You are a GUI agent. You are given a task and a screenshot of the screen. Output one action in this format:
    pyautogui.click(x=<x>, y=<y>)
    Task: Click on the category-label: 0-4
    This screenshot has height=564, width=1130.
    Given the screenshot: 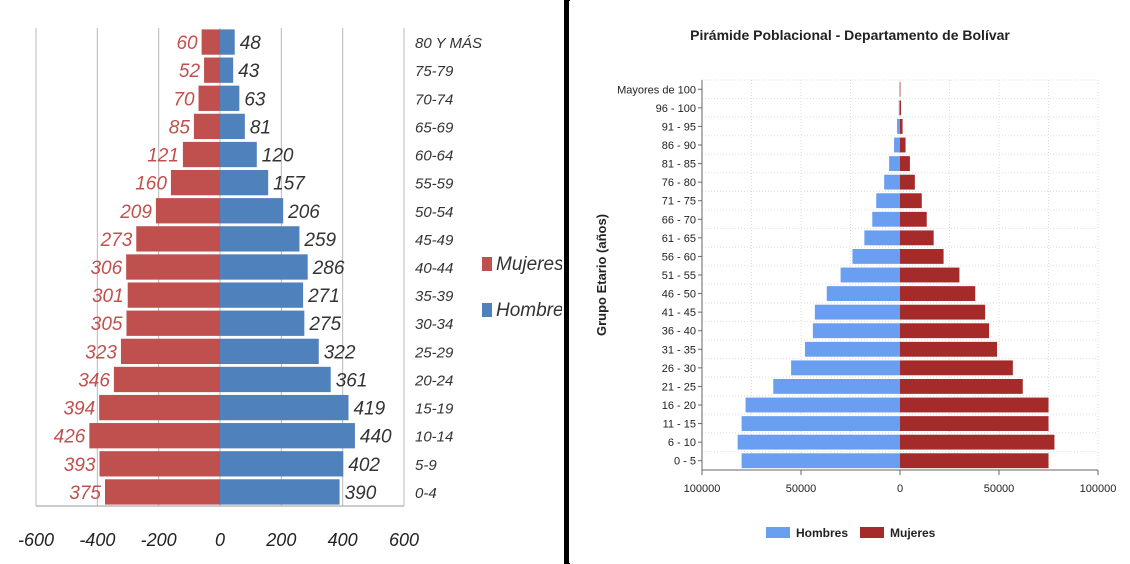 What is the action you would take?
    pyautogui.click(x=426, y=493)
    